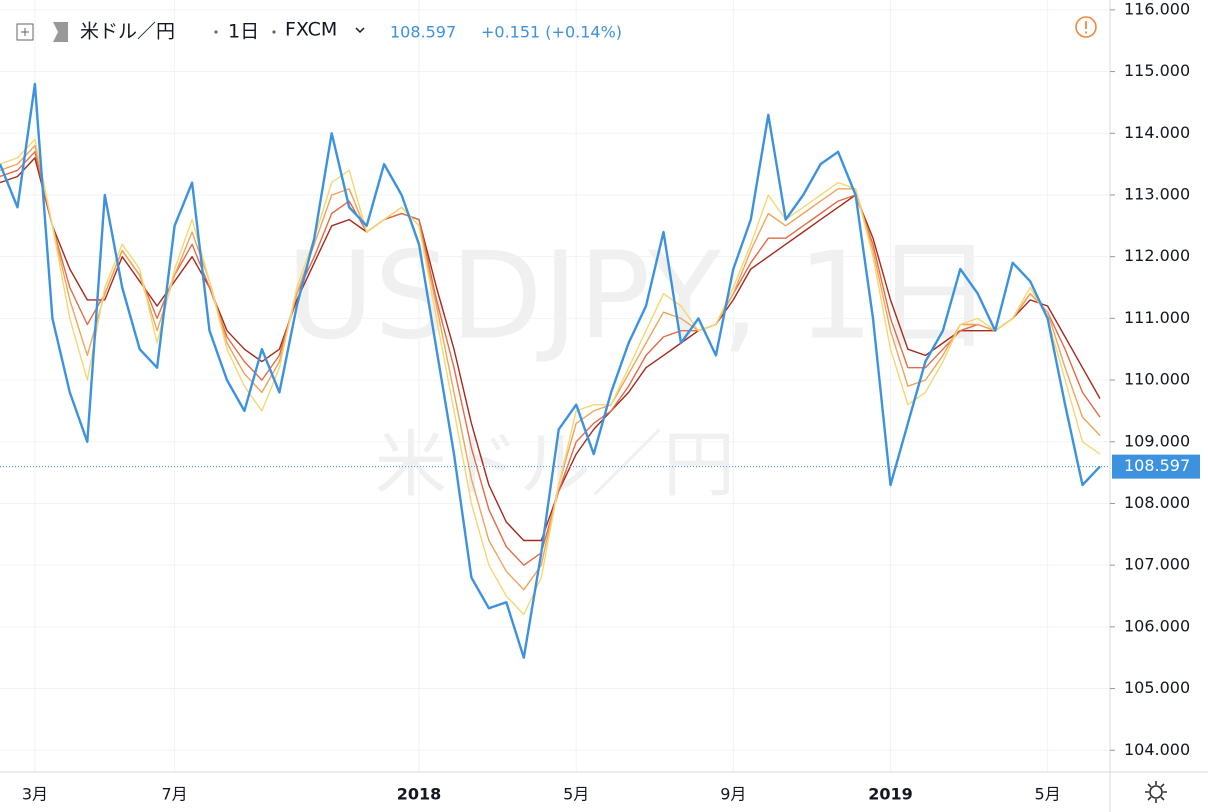 The width and height of the screenshot is (1208, 812). What do you see at coordinates (1157, 564) in the screenshot?
I see `y-tick-label: 107.000` at bounding box center [1157, 564].